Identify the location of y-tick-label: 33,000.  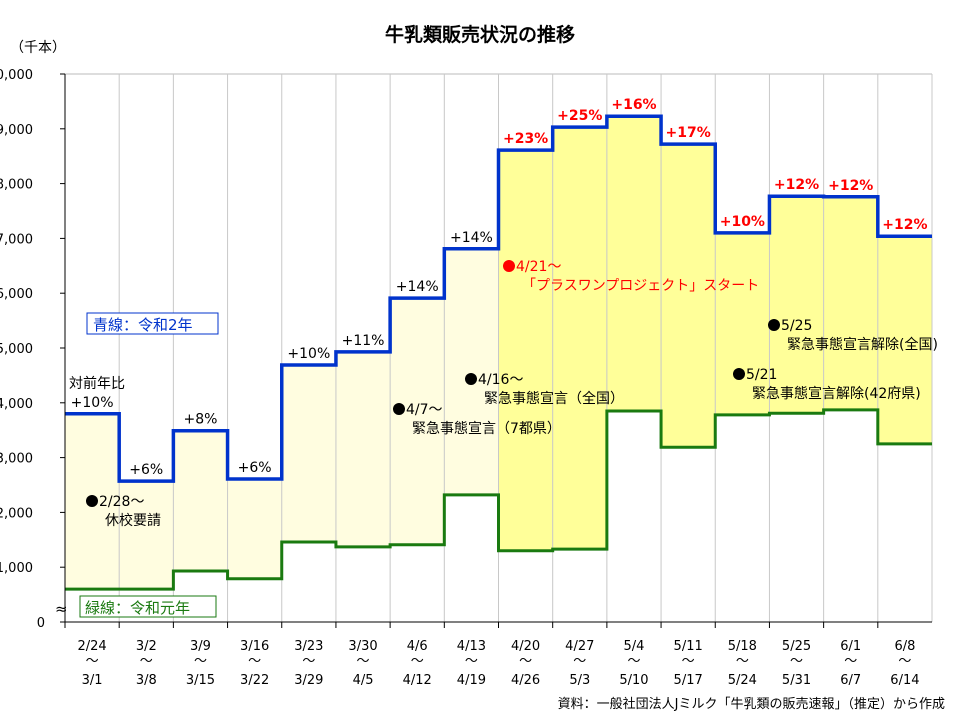
(16, 459).